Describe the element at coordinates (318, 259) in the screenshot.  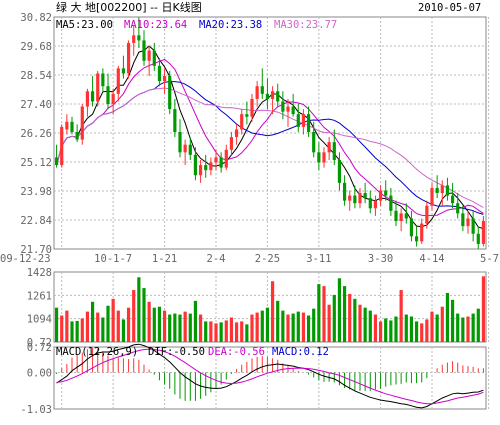
I see `date-tick-label: 3-11` at that location.